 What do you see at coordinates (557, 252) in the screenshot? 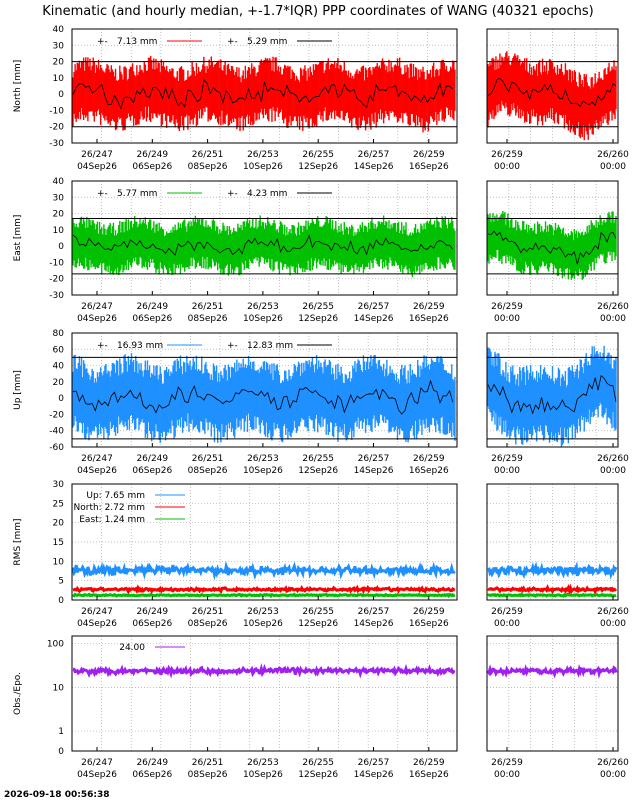
I see `axes-east-right: 26/259 00:00 26/260 00:00` at bounding box center [557, 252].